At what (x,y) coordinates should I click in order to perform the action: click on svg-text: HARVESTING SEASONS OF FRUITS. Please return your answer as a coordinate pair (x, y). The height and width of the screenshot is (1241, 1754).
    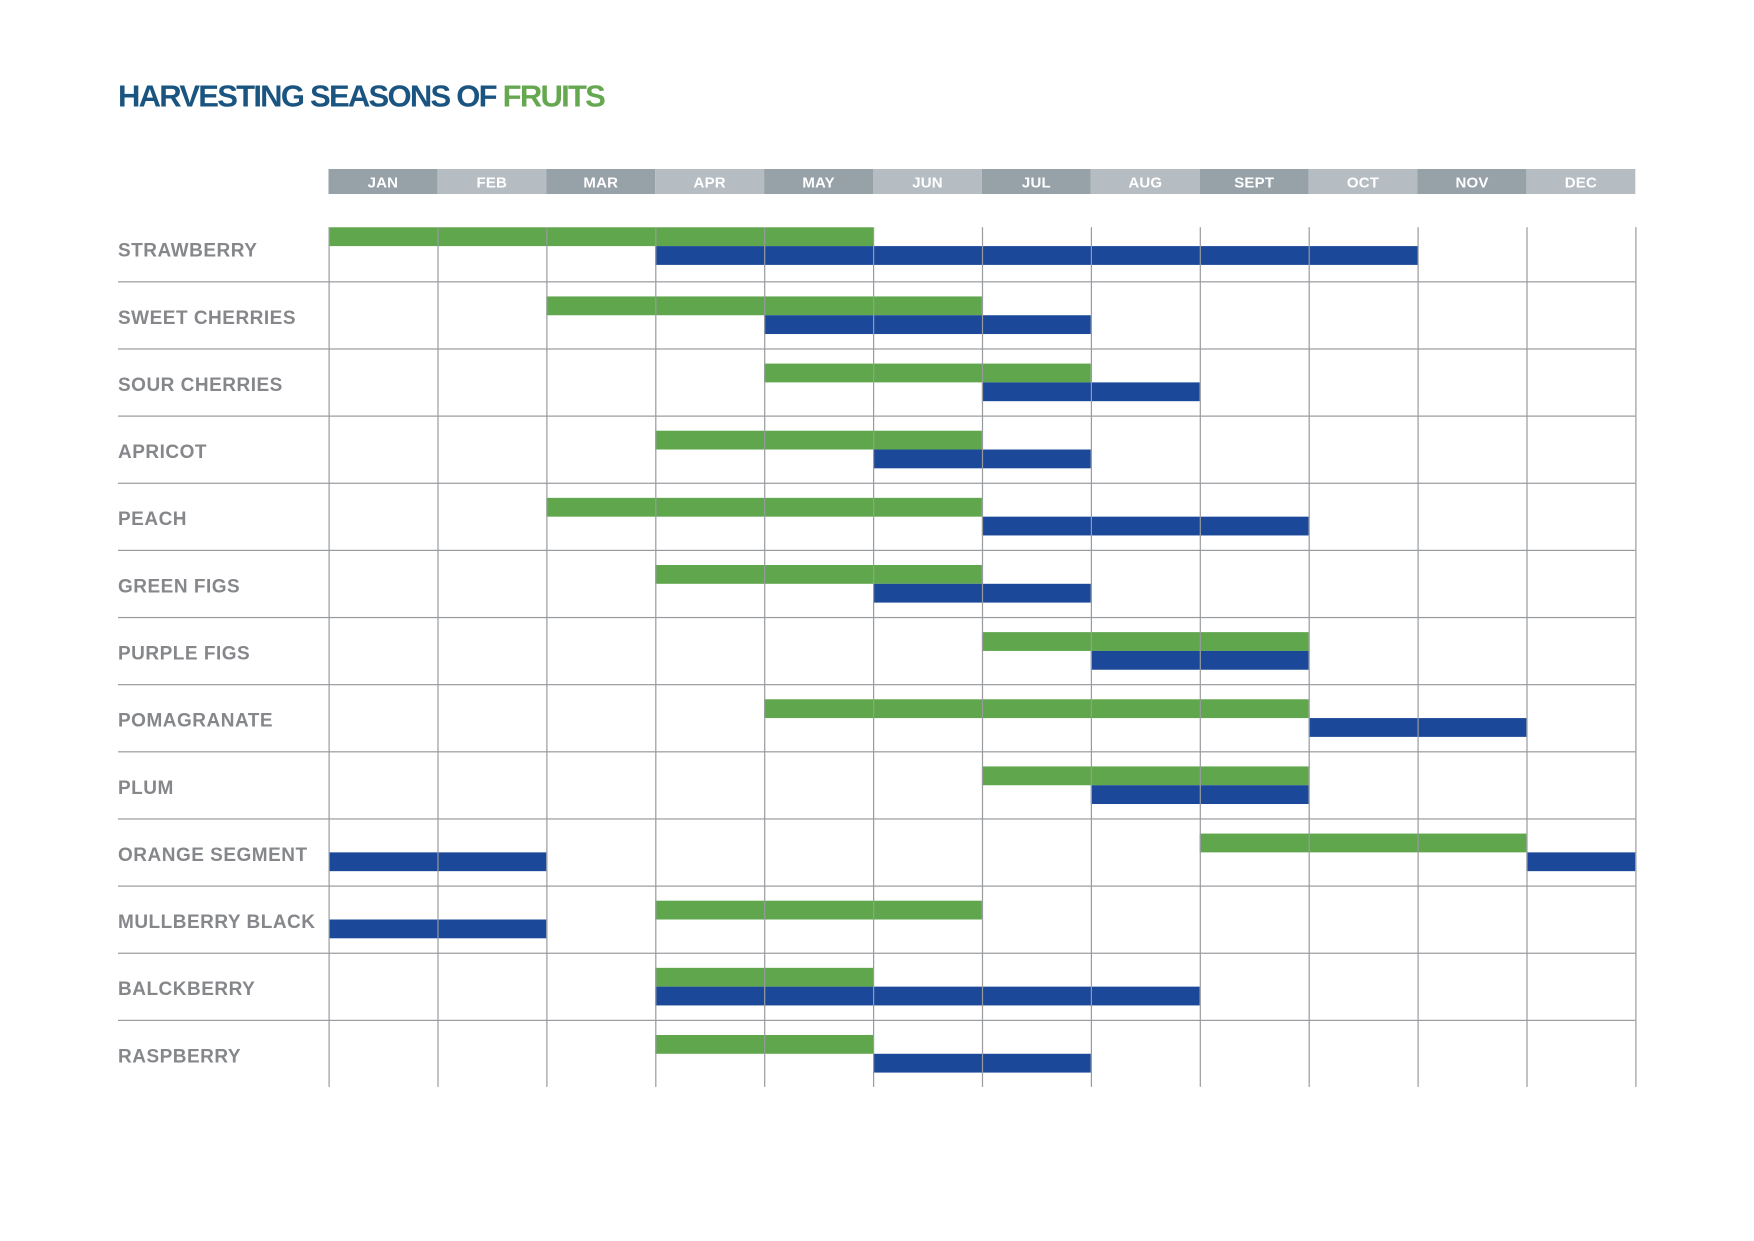
    Looking at the image, I should click on (361, 96).